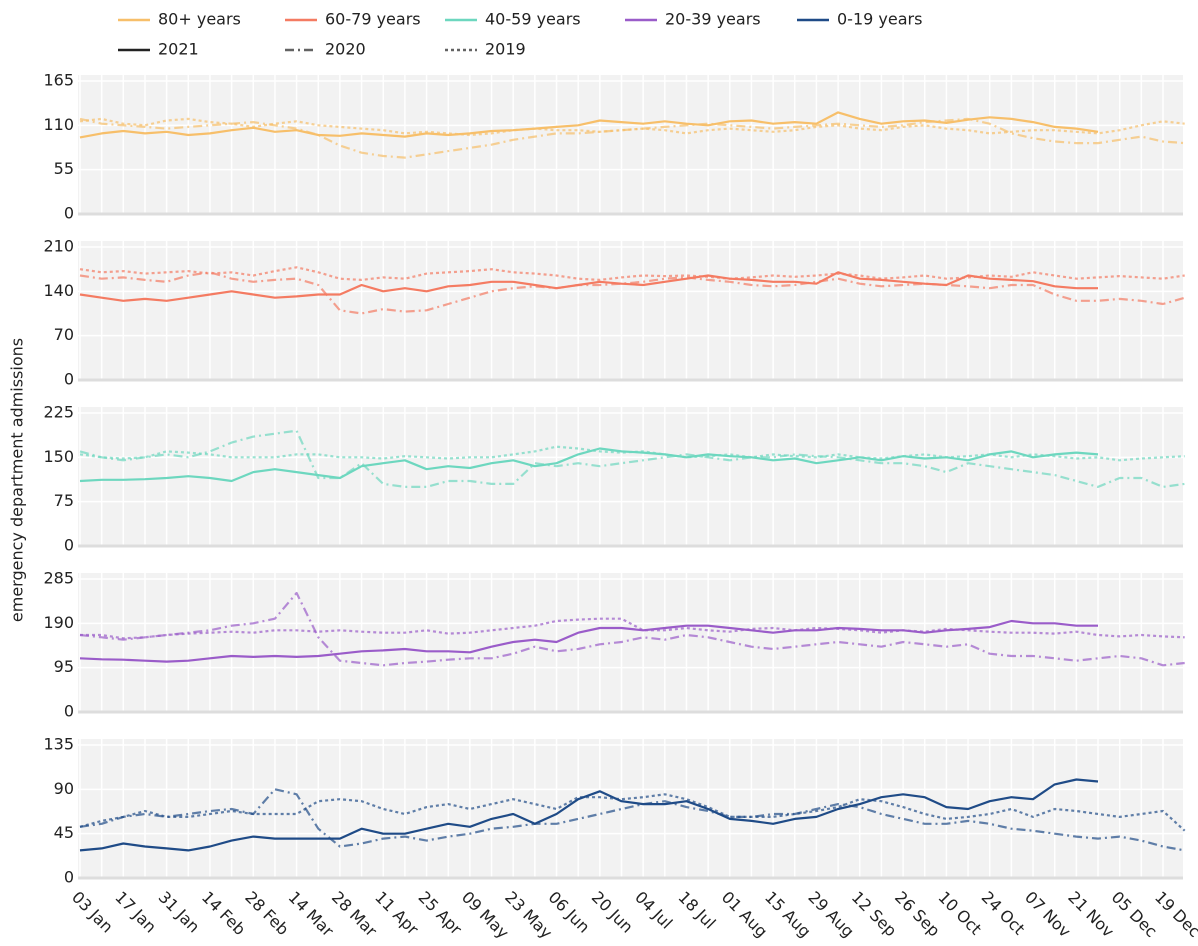 This screenshot has height=946, width=1198. I want to click on y-tick-label: 75, so click(64, 500).